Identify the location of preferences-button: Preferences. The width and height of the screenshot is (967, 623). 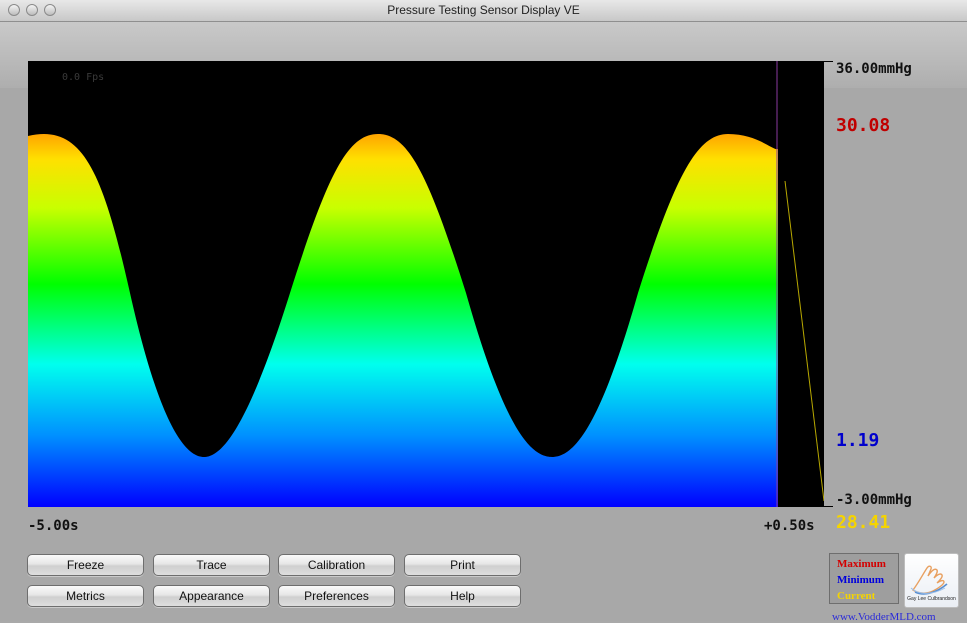
(336, 596).